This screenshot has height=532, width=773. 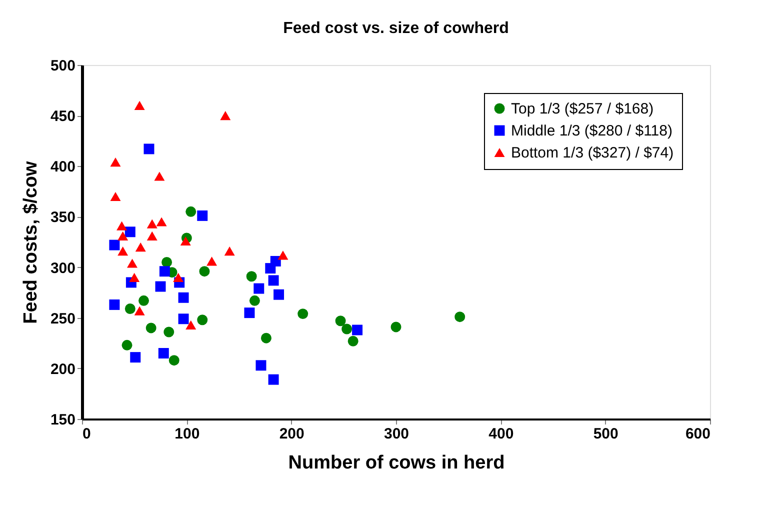 What do you see at coordinates (396, 28) in the screenshot?
I see `chart-title: Feed cost vs. size of cowherd` at bounding box center [396, 28].